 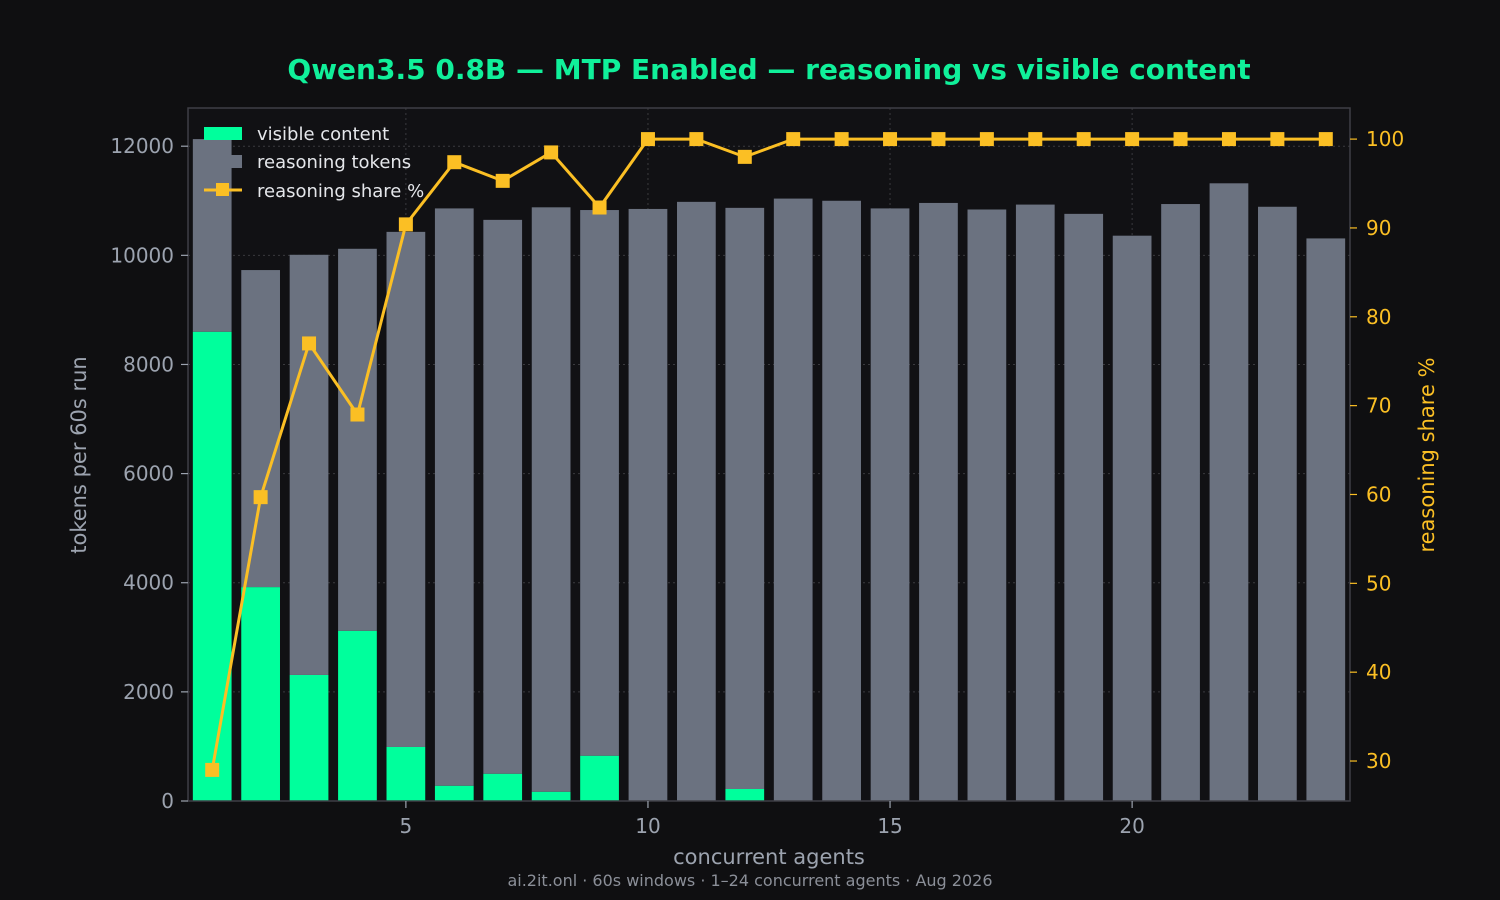 What do you see at coordinates (148, 364) in the screenshot?
I see `y-tick-label: 8000` at bounding box center [148, 364].